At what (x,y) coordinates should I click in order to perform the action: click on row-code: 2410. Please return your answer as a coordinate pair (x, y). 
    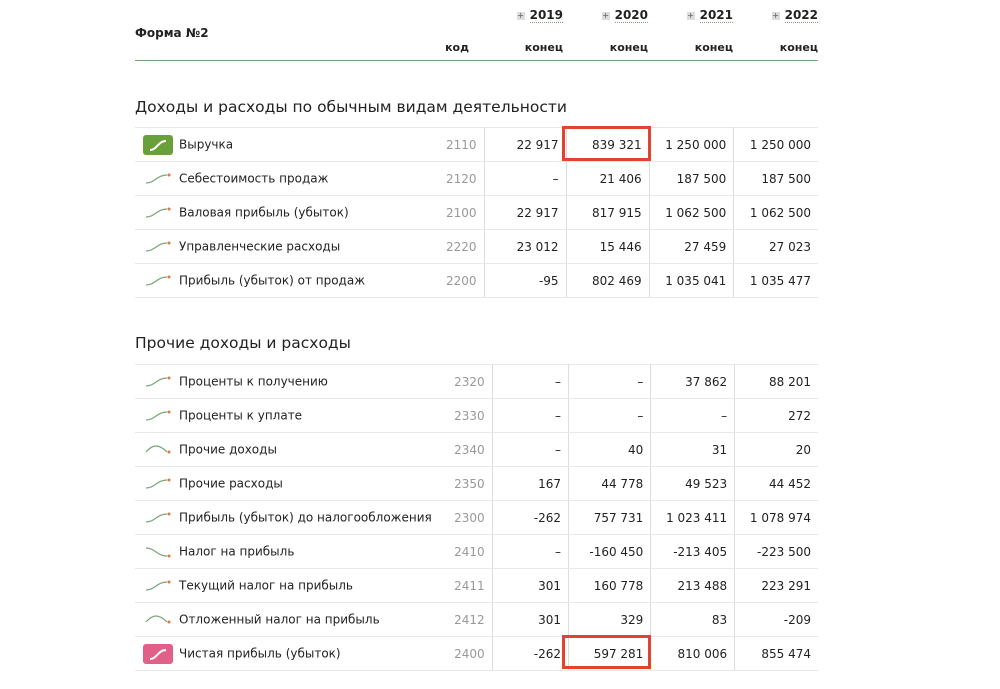
    Looking at the image, I should click on (466, 551).